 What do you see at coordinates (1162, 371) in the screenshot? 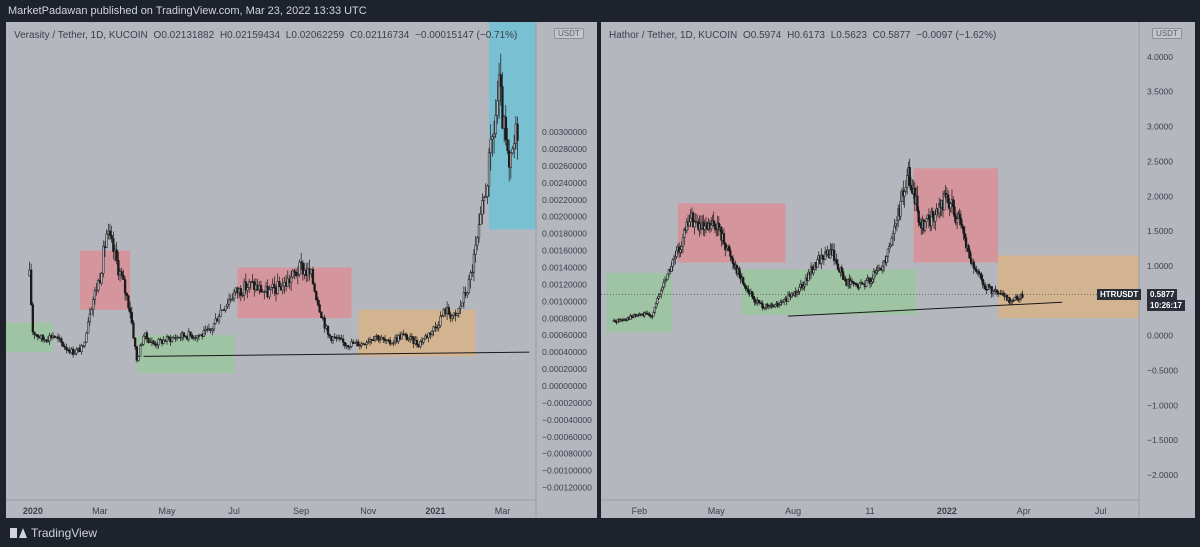
I see `y-tick-label: −0.5000` at bounding box center [1162, 371].